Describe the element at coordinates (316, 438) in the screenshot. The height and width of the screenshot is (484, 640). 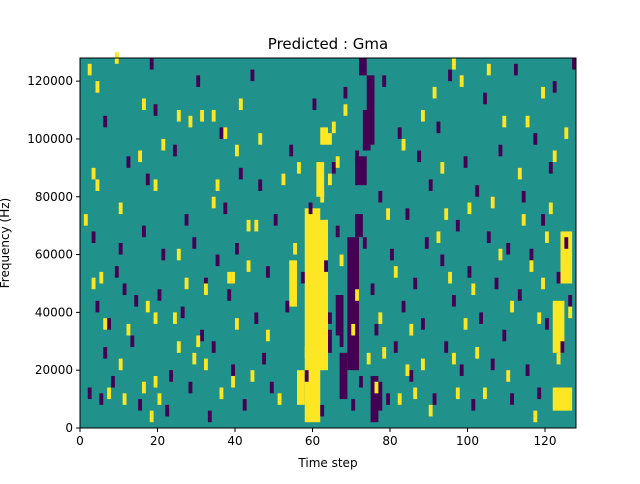
I see `x-axis: 0 20 40 60 80 100 120` at that location.